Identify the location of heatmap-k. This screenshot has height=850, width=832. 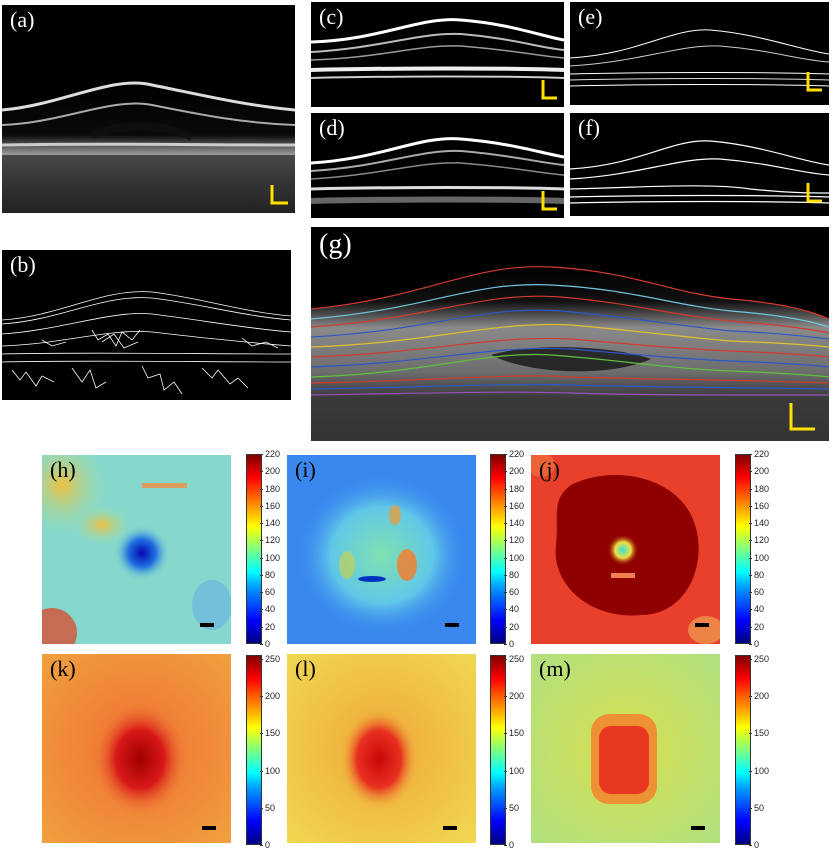
(136, 748).